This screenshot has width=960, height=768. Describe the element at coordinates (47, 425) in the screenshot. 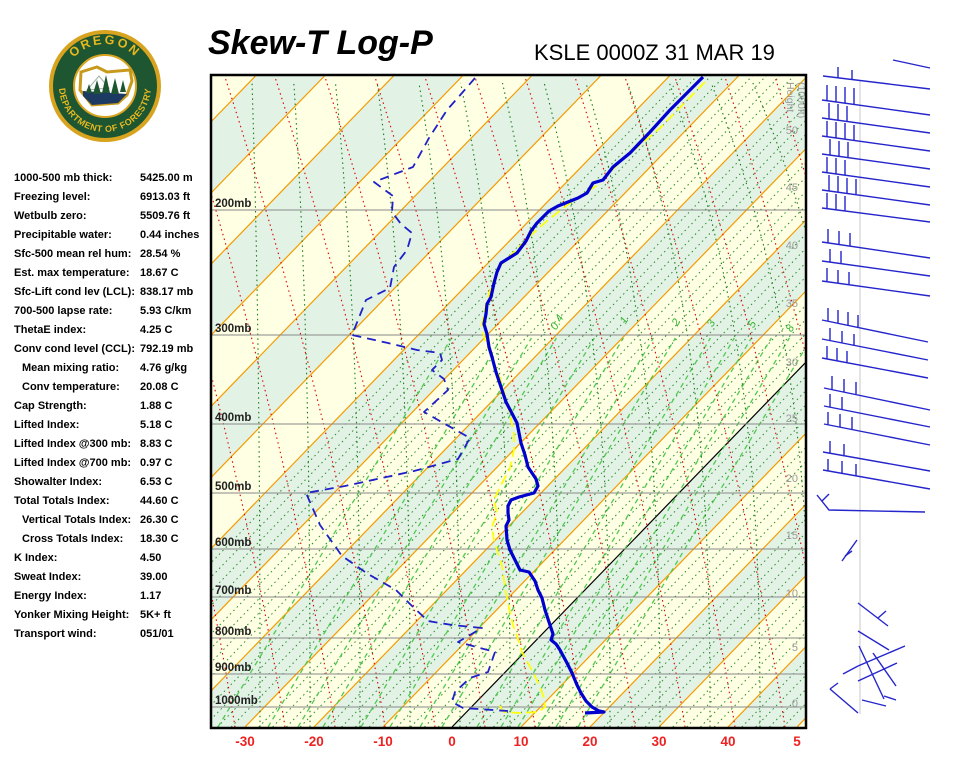

I see `index-label: Lifted Index:` at that location.